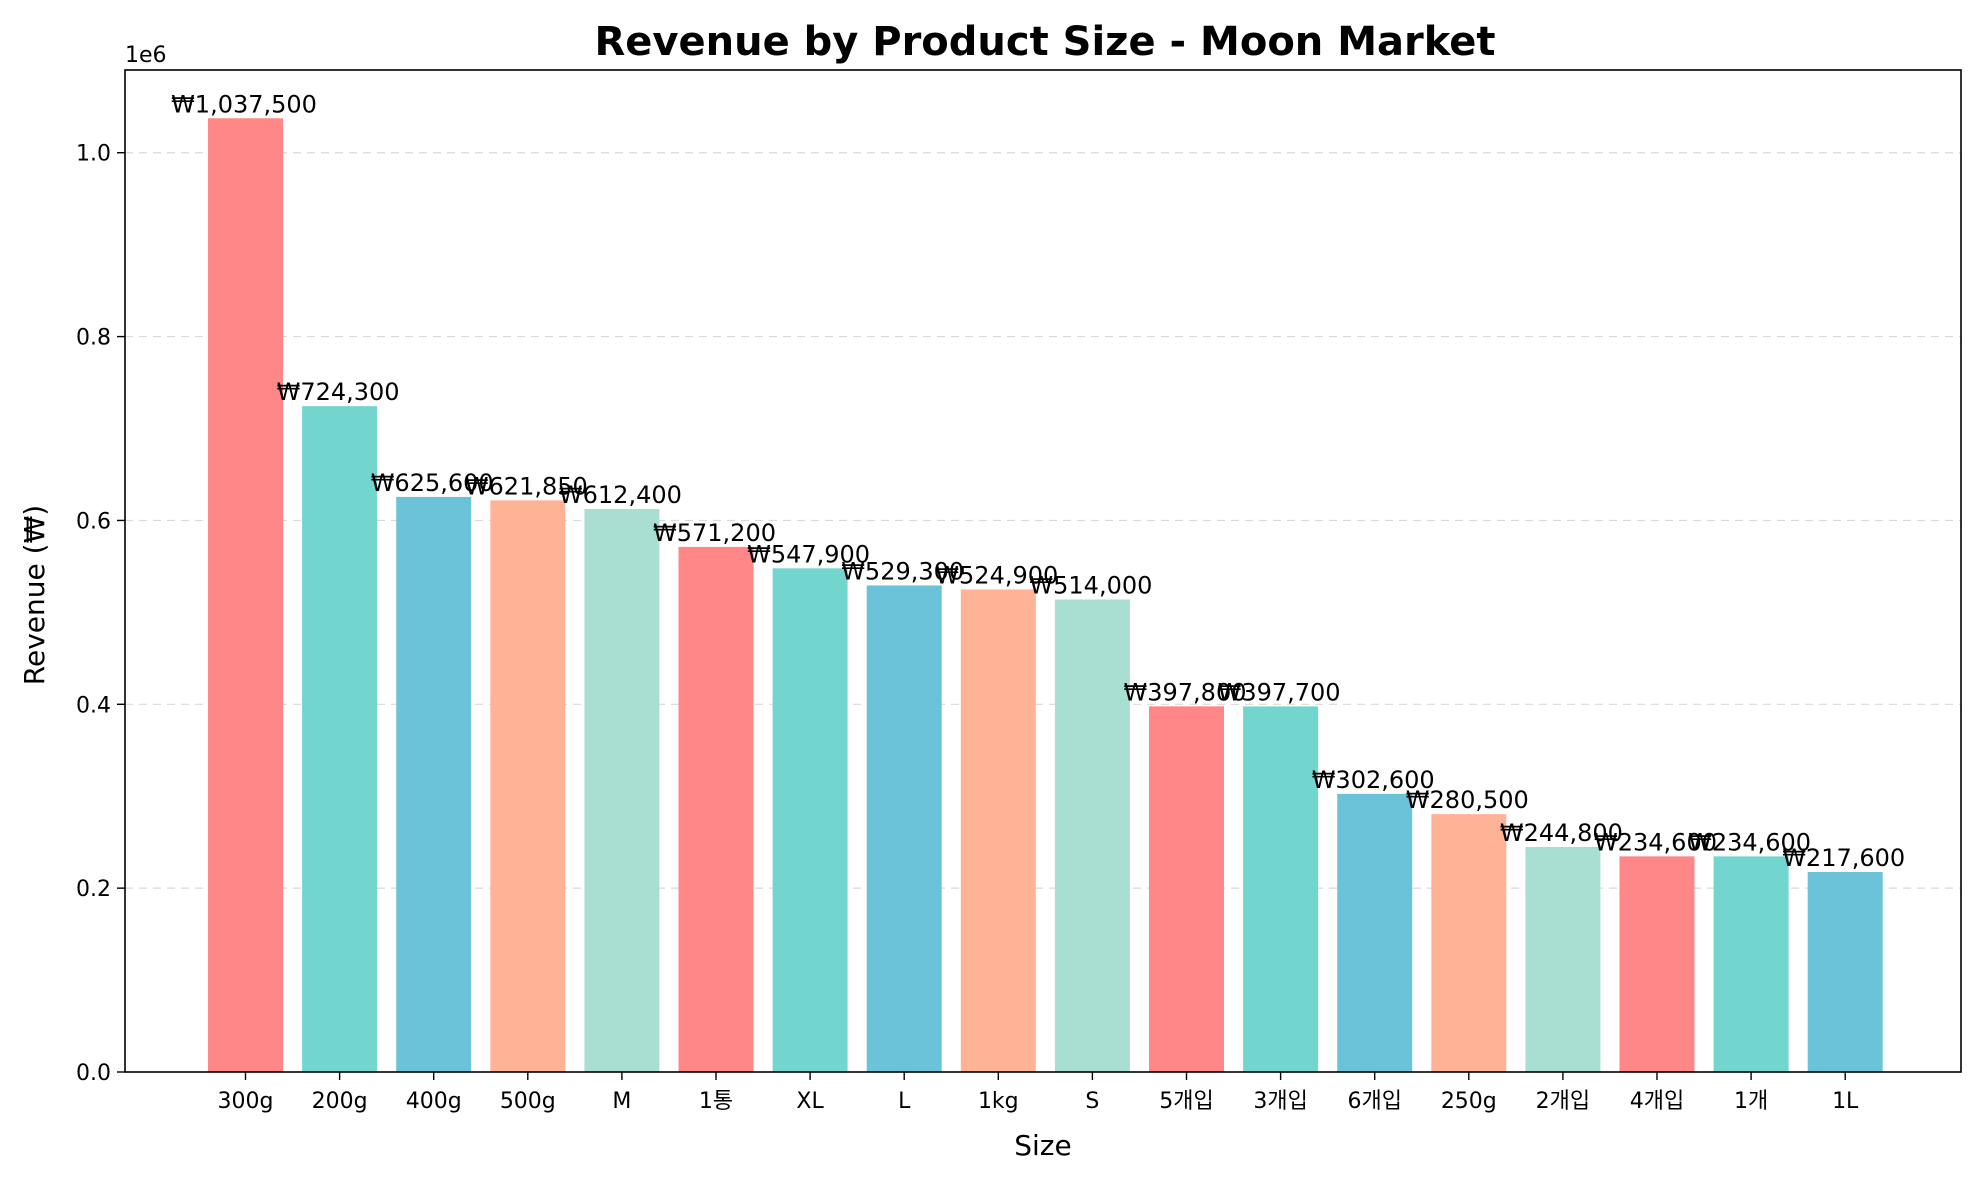  What do you see at coordinates (1044, 42) in the screenshot?
I see `chart-title: Revenue by Product Size - Moon Market` at bounding box center [1044, 42].